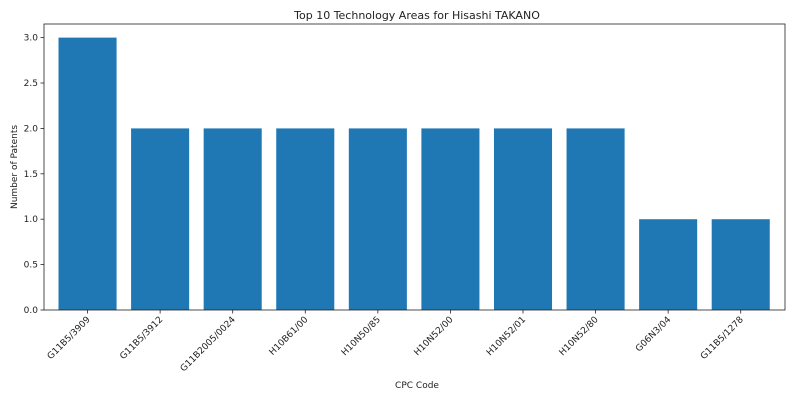 Image resolution: width=800 pixels, height=400 pixels. Describe the element at coordinates (208, 344) in the screenshot. I see `x-tick-label-2: G11B2005/0024` at that location.